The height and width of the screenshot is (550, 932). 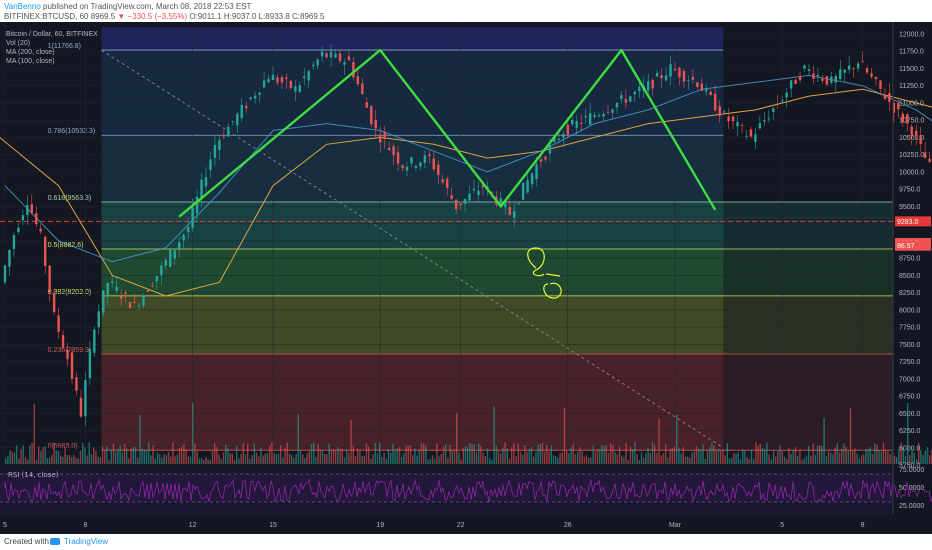 What do you see at coordinates (910, 414) in the screenshot?
I see `y-tick-label: 6500.0` at bounding box center [910, 414].